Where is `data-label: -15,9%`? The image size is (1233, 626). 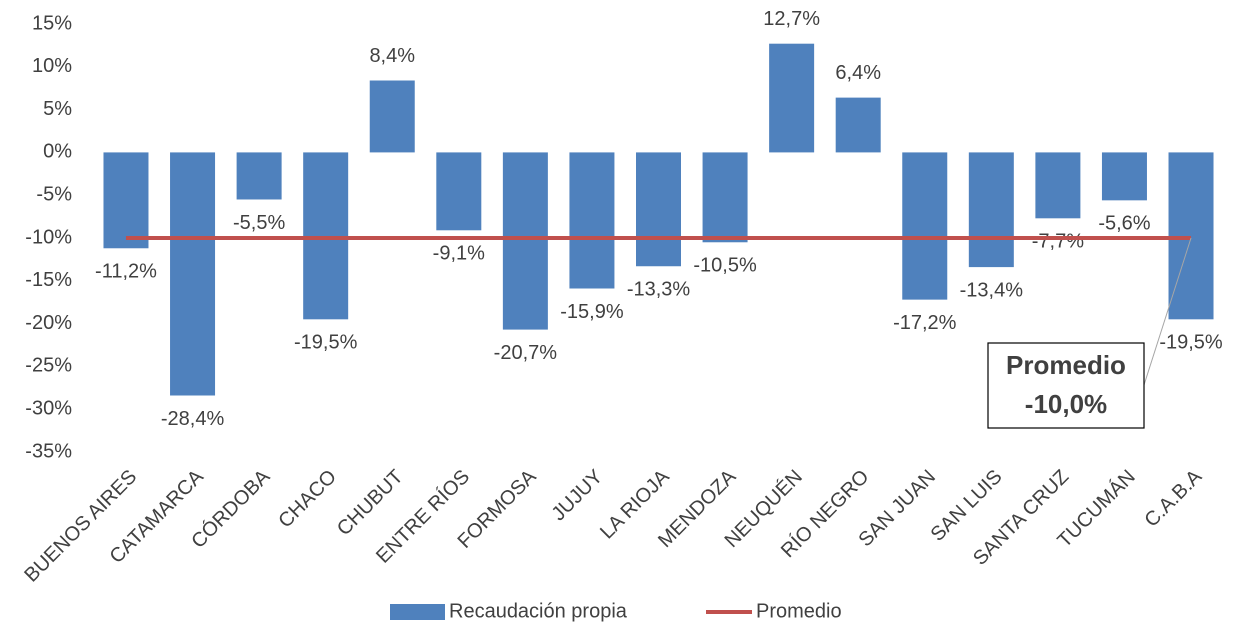 data-label: -15,9% is located at coordinates (592, 312).